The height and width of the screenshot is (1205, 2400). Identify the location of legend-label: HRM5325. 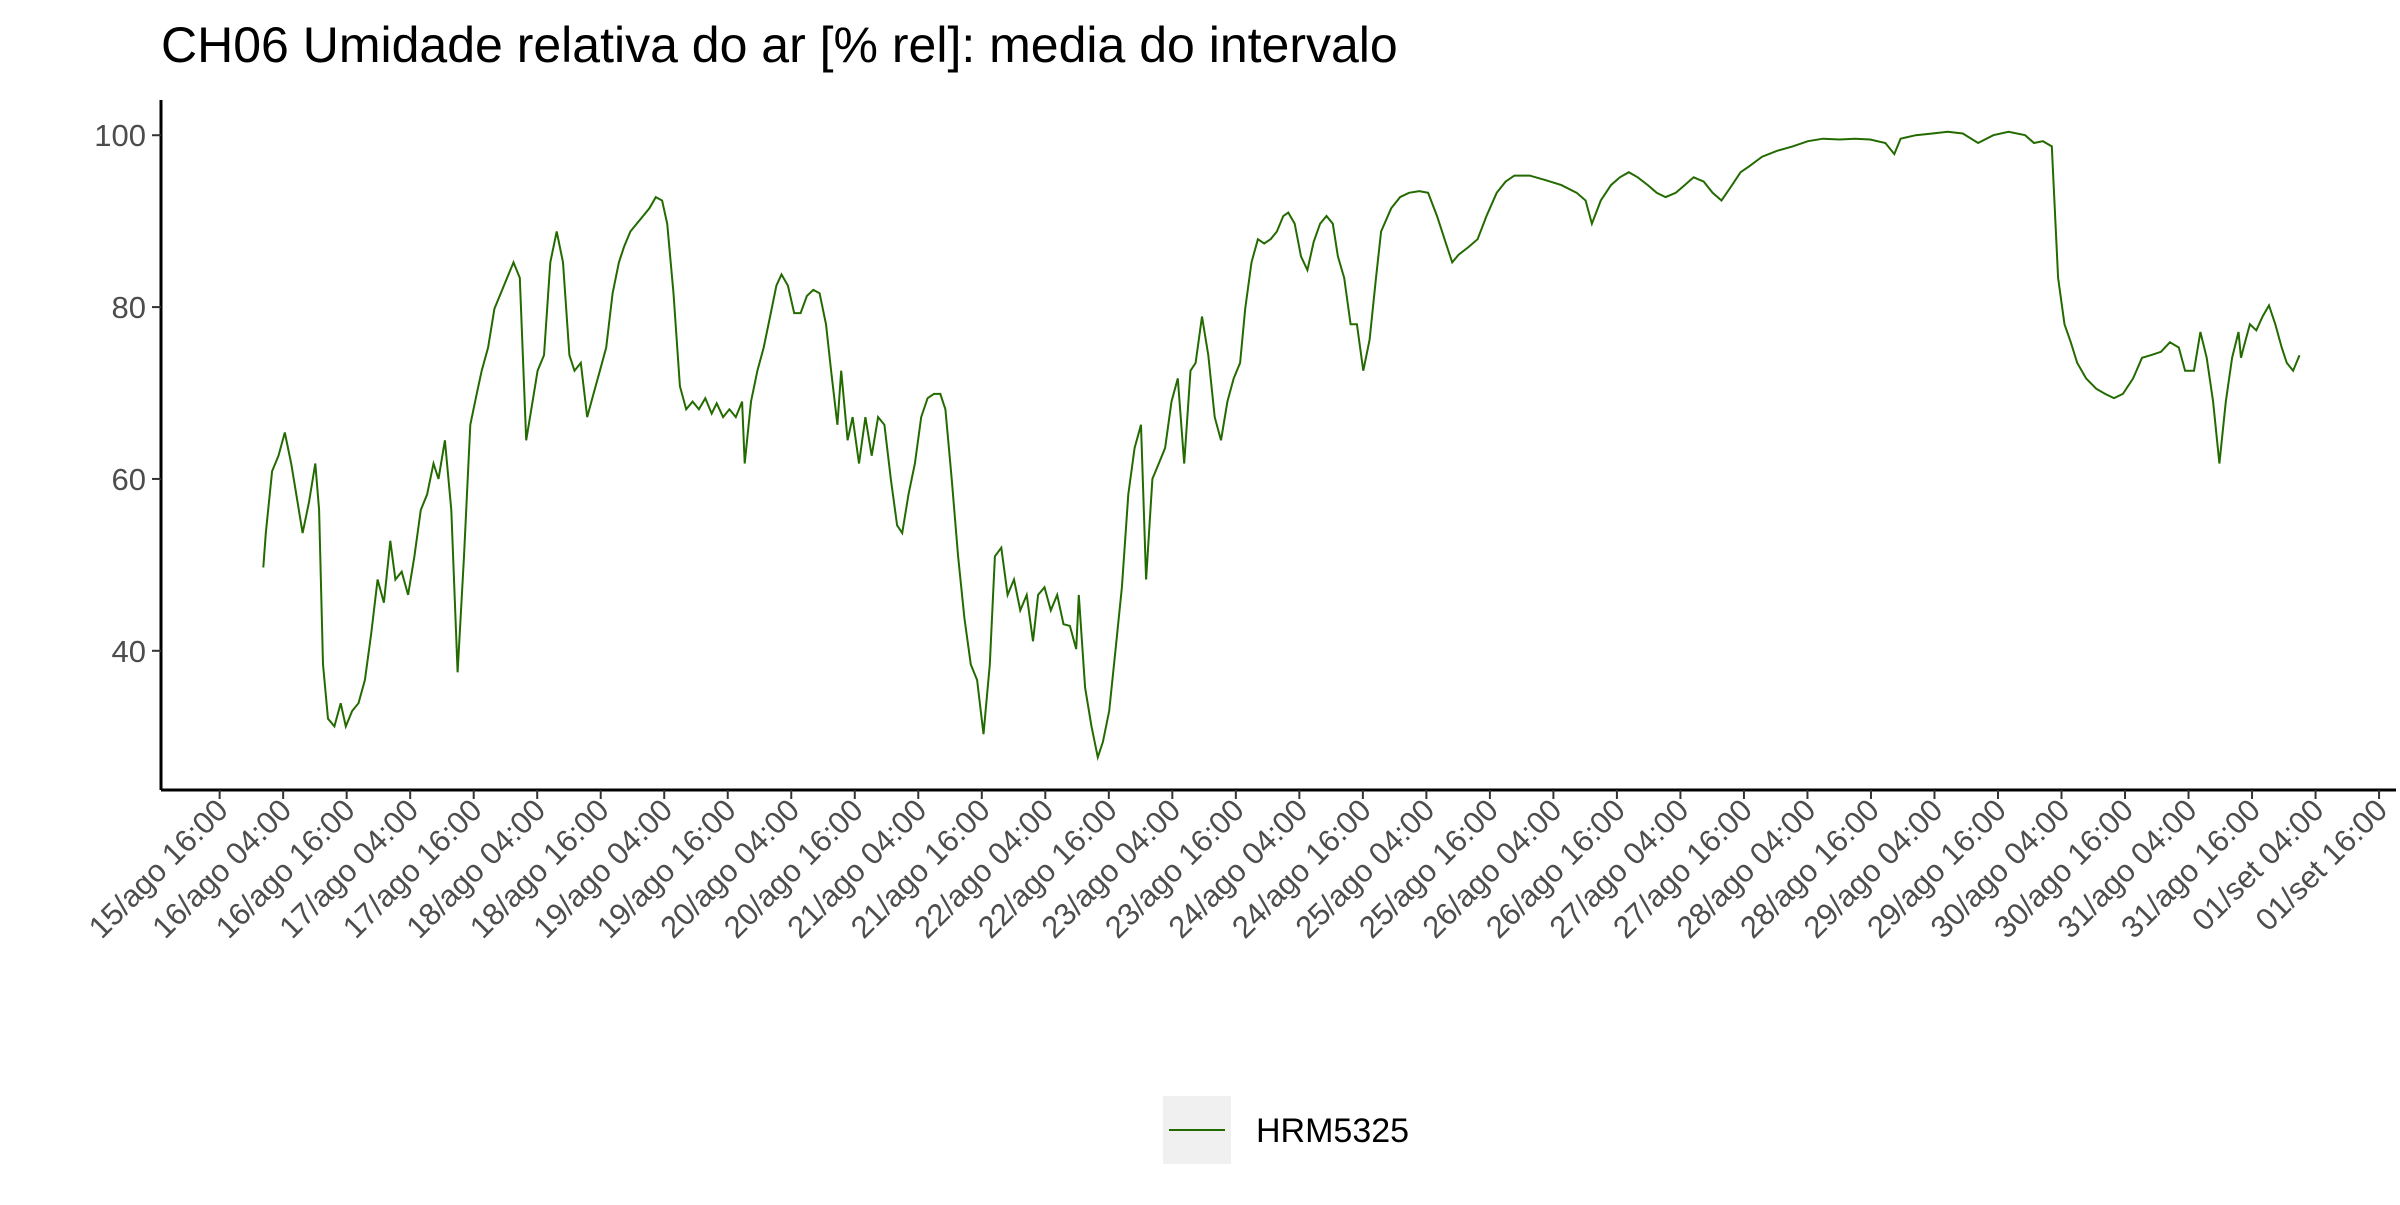
(1332, 1131).